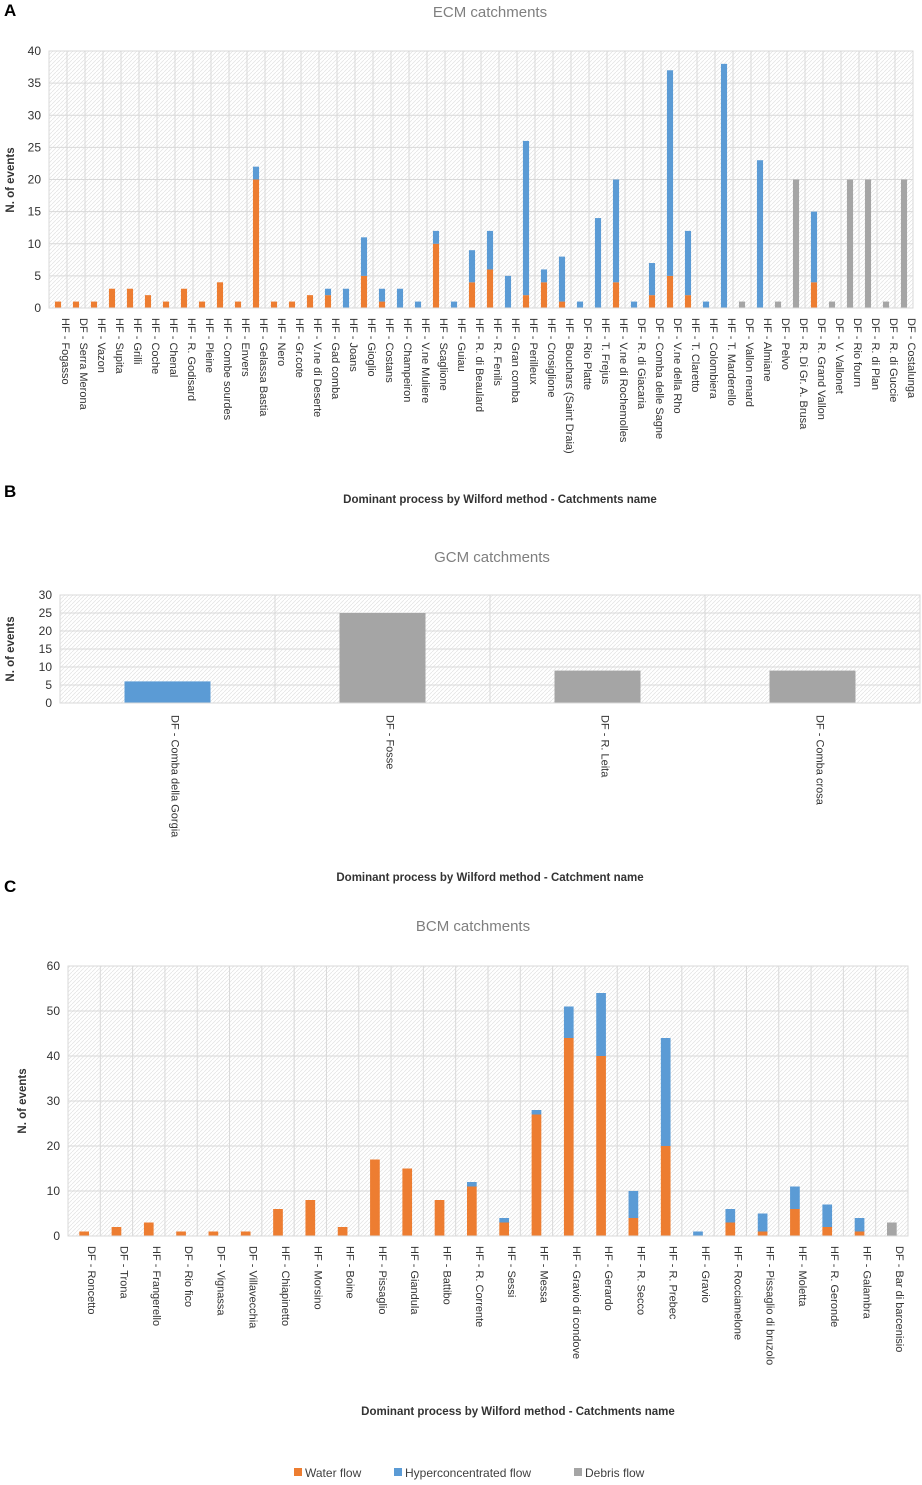  What do you see at coordinates (317, 1278) in the screenshot?
I see `x-tick-label-bcm: HF - Morsino` at bounding box center [317, 1278].